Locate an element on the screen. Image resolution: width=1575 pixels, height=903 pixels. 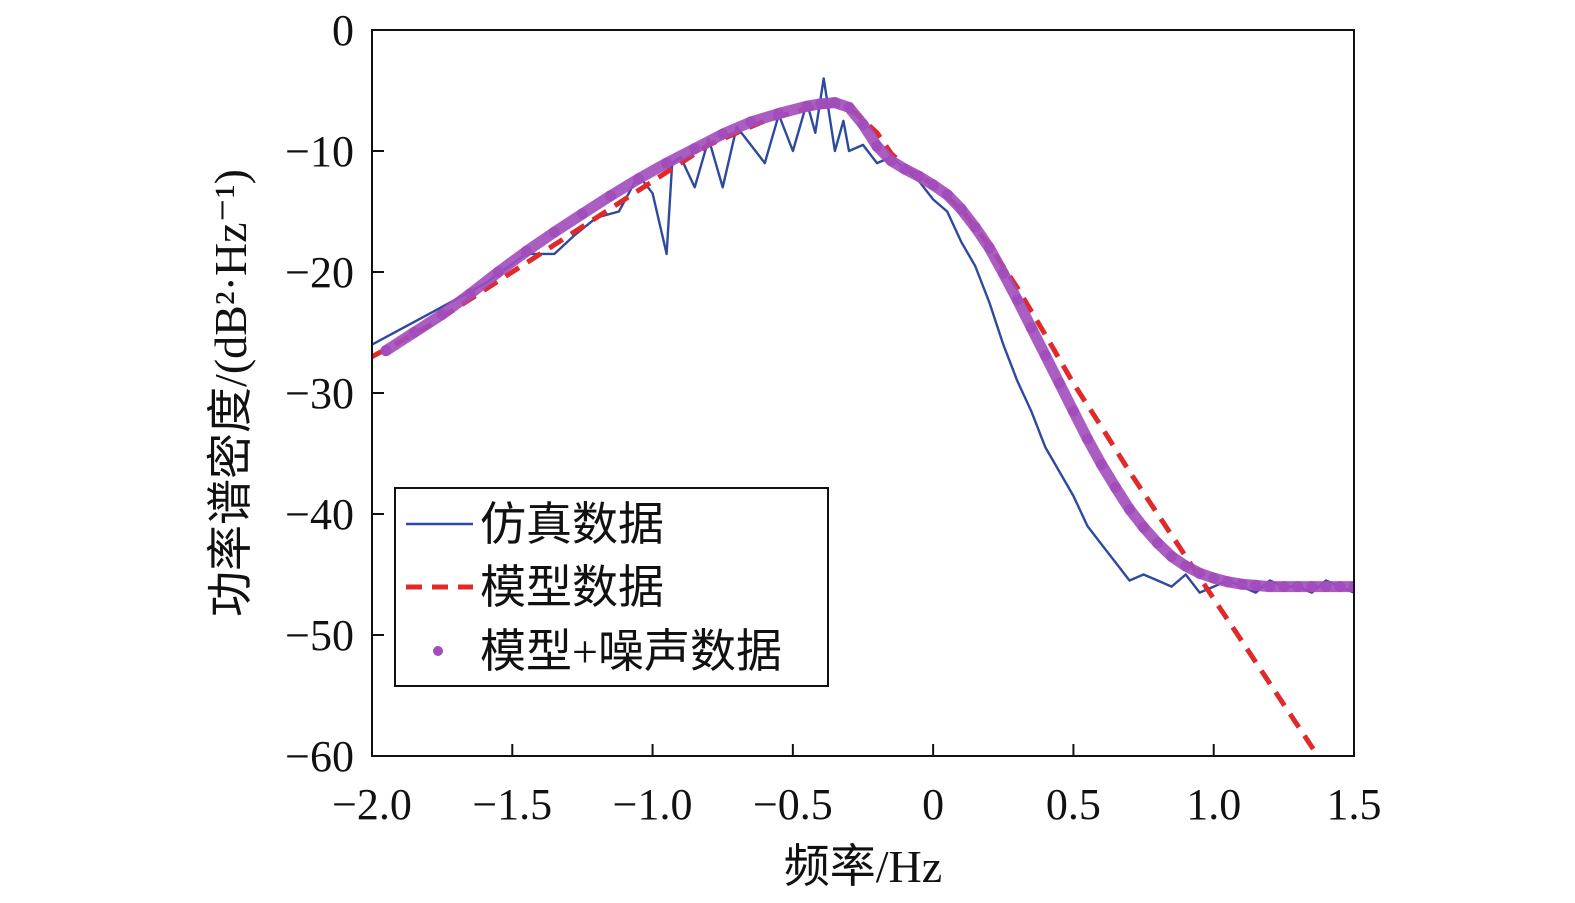
legend-label-model: 模型数据 is located at coordinates (572, 587).